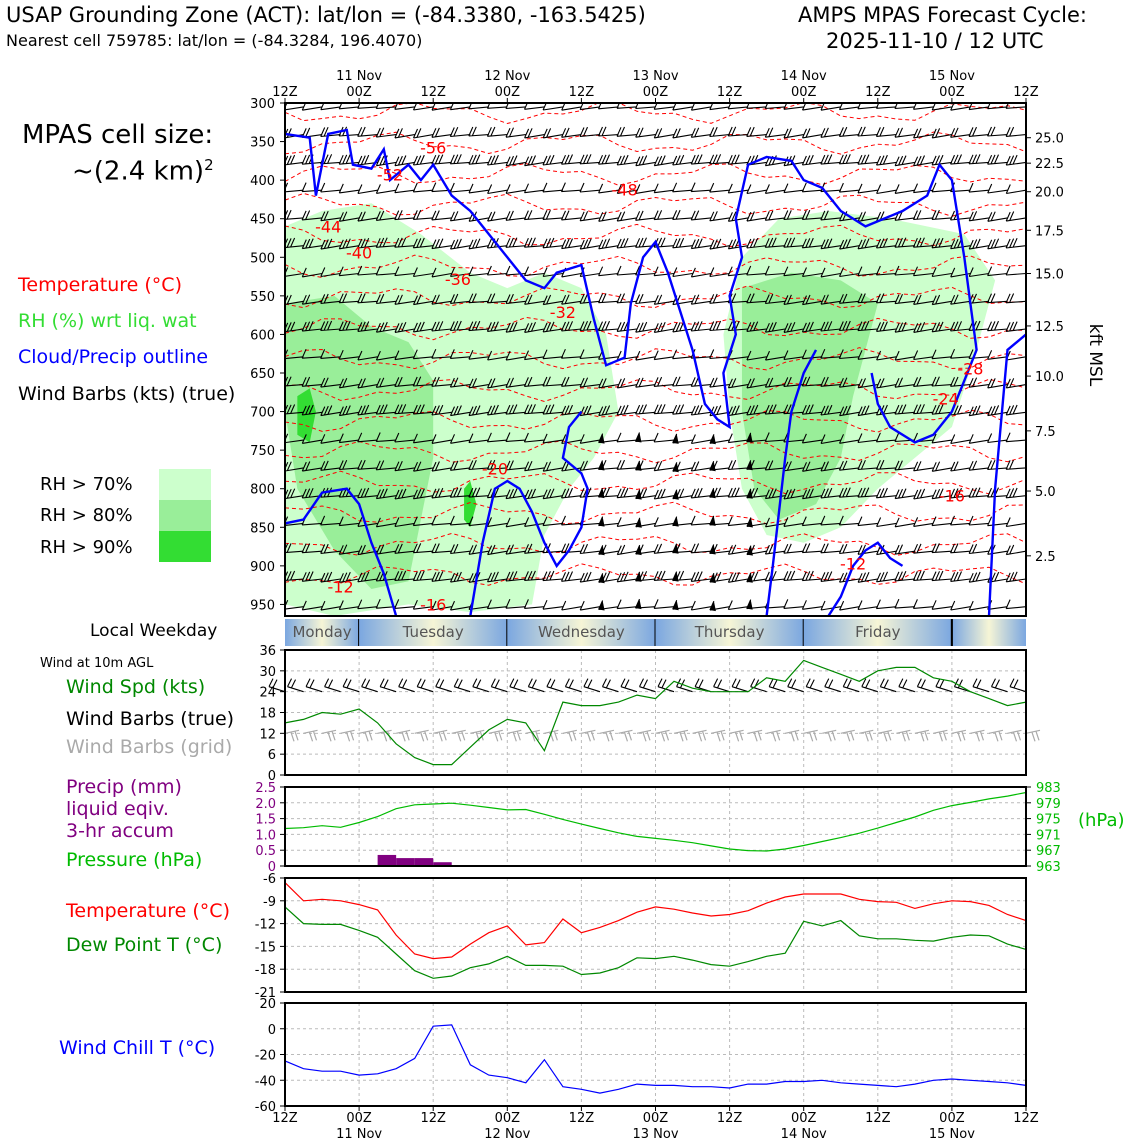 This screenshot has height=1140, width=1140. I want to click on pressure-tick-label: 950, so click(262, 605).